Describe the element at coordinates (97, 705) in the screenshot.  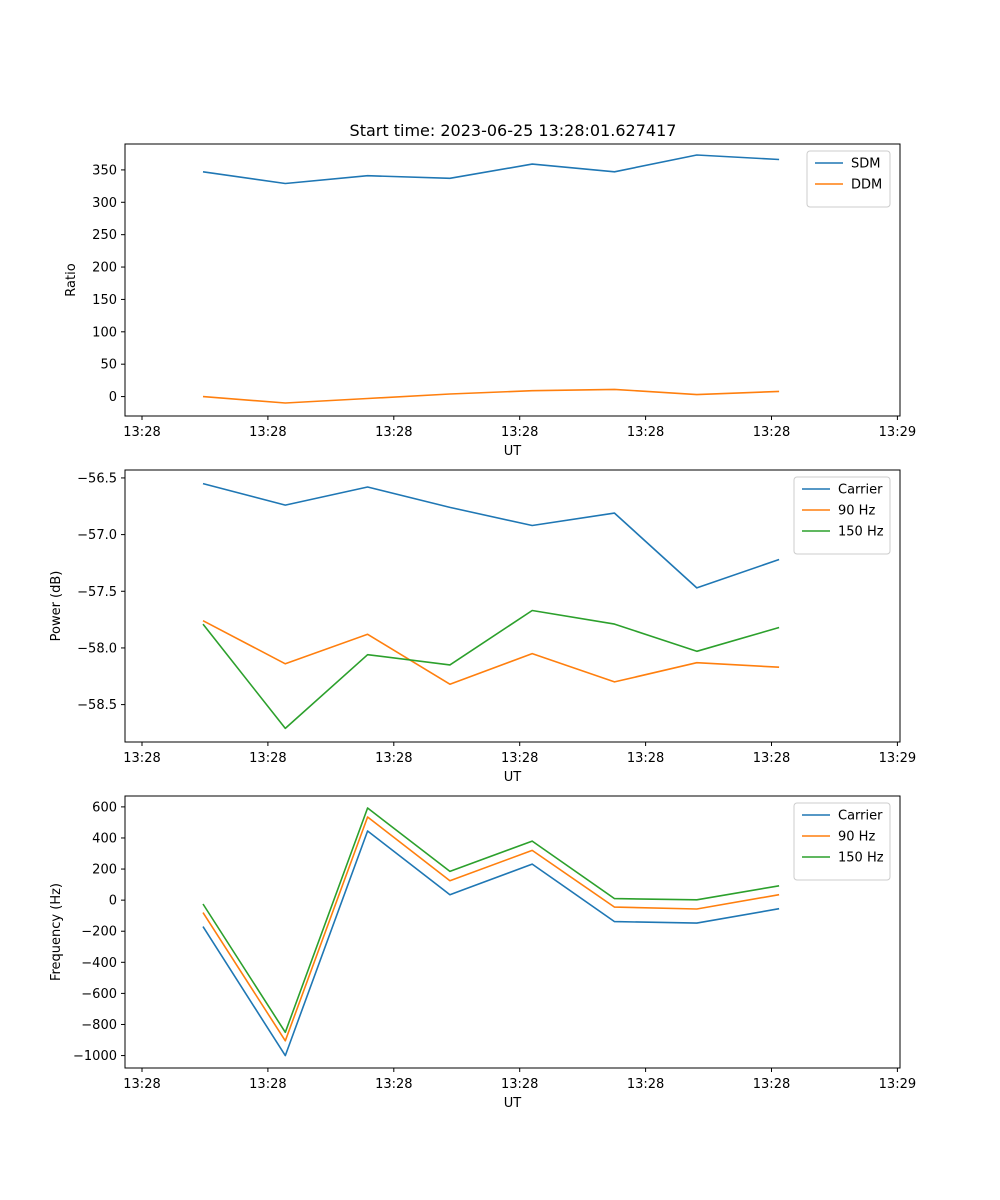
I see `y-tick-label: −58.5` at that location.